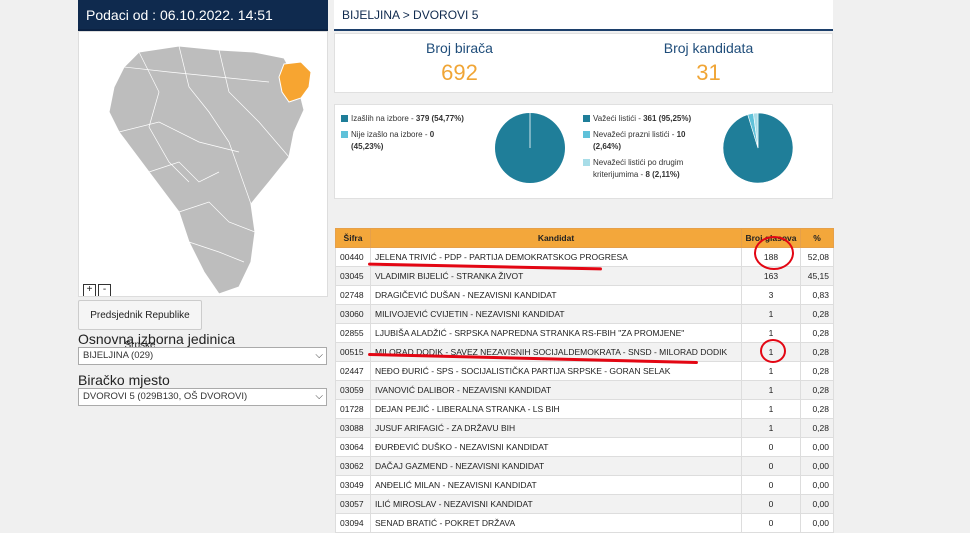 The width and height of the screenshot is (970, 533). I want to click on cell-votes: 3, so click(771, 295).